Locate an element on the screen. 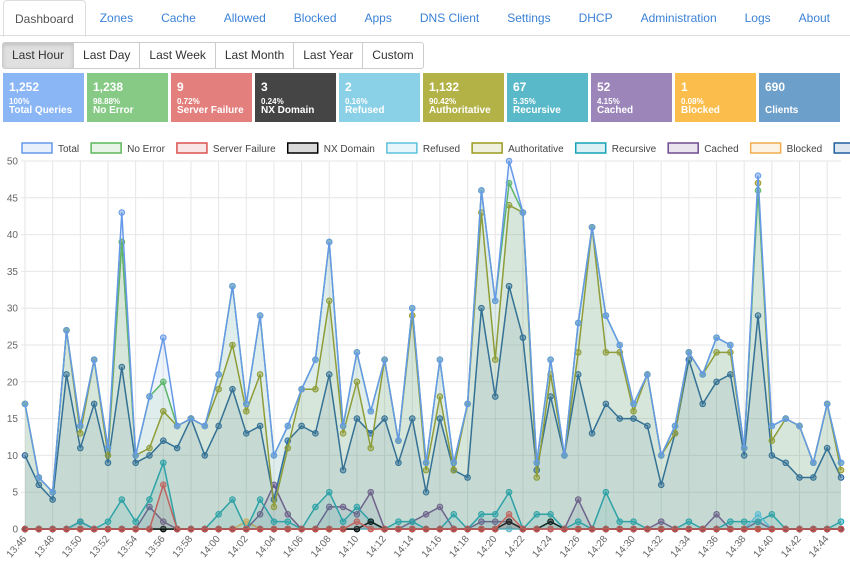 The height and width of the screenshot is (561, 850). y-tick-label: 45 is located at coordinates (13, 198).